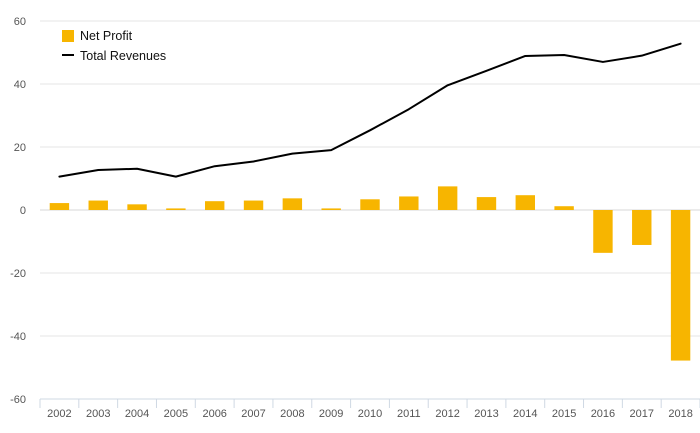 The height and width of the screenshot is (433, 700). What do you see at coordinates (680, 285) in the screenshot?
I see `net-profit-bar-2018` at bounding box center [680, 285].